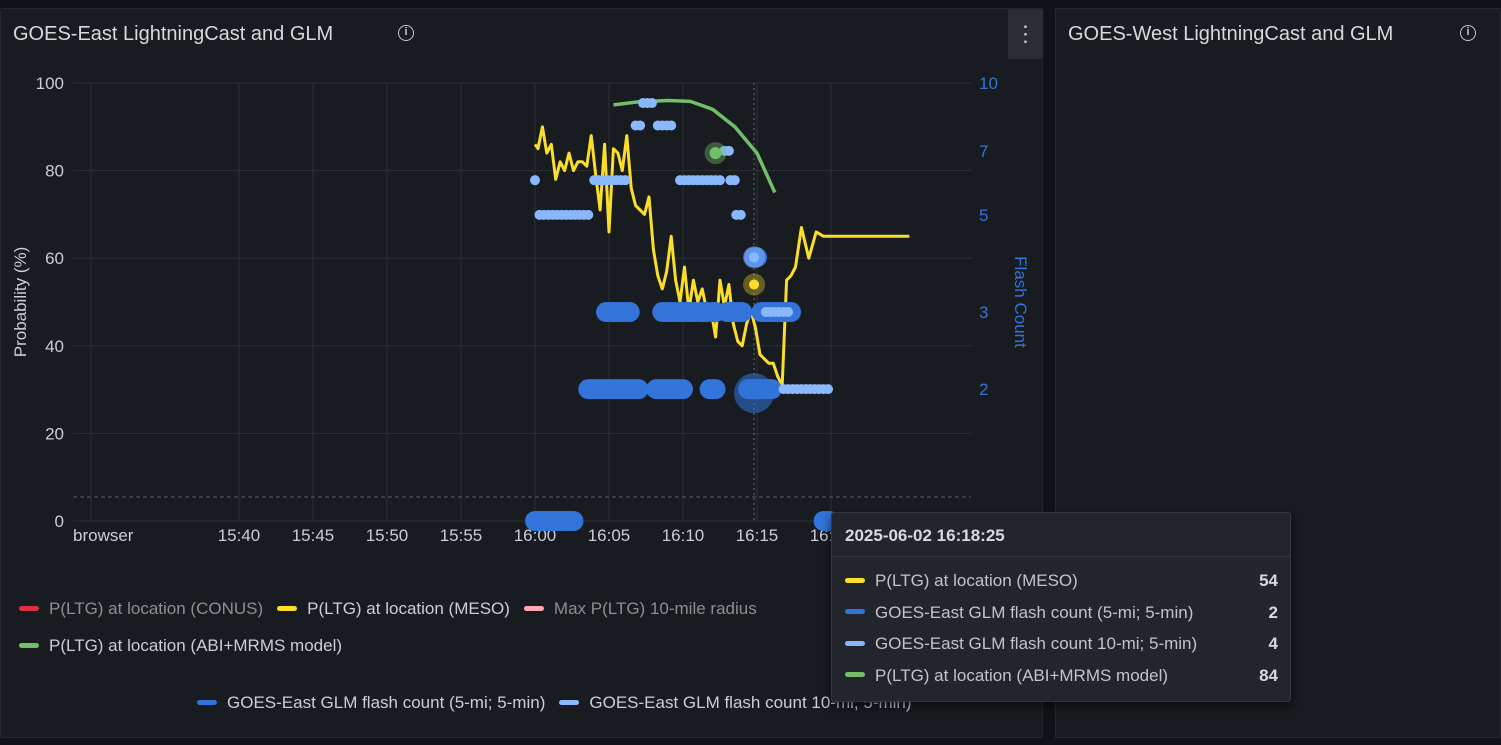  I want to click on series-line-meso, so click(721, 256).